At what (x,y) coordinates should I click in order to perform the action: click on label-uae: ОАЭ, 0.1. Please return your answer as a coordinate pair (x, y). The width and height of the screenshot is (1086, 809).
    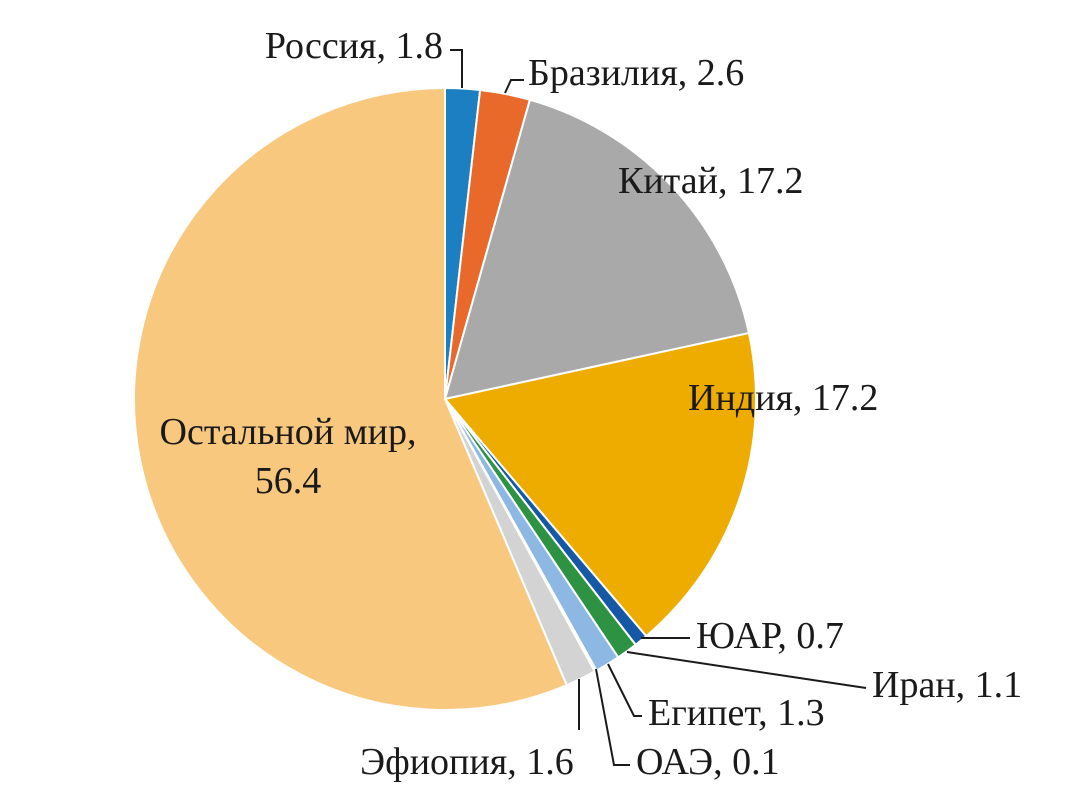
    Looking at the image, I should click on (708, 762).